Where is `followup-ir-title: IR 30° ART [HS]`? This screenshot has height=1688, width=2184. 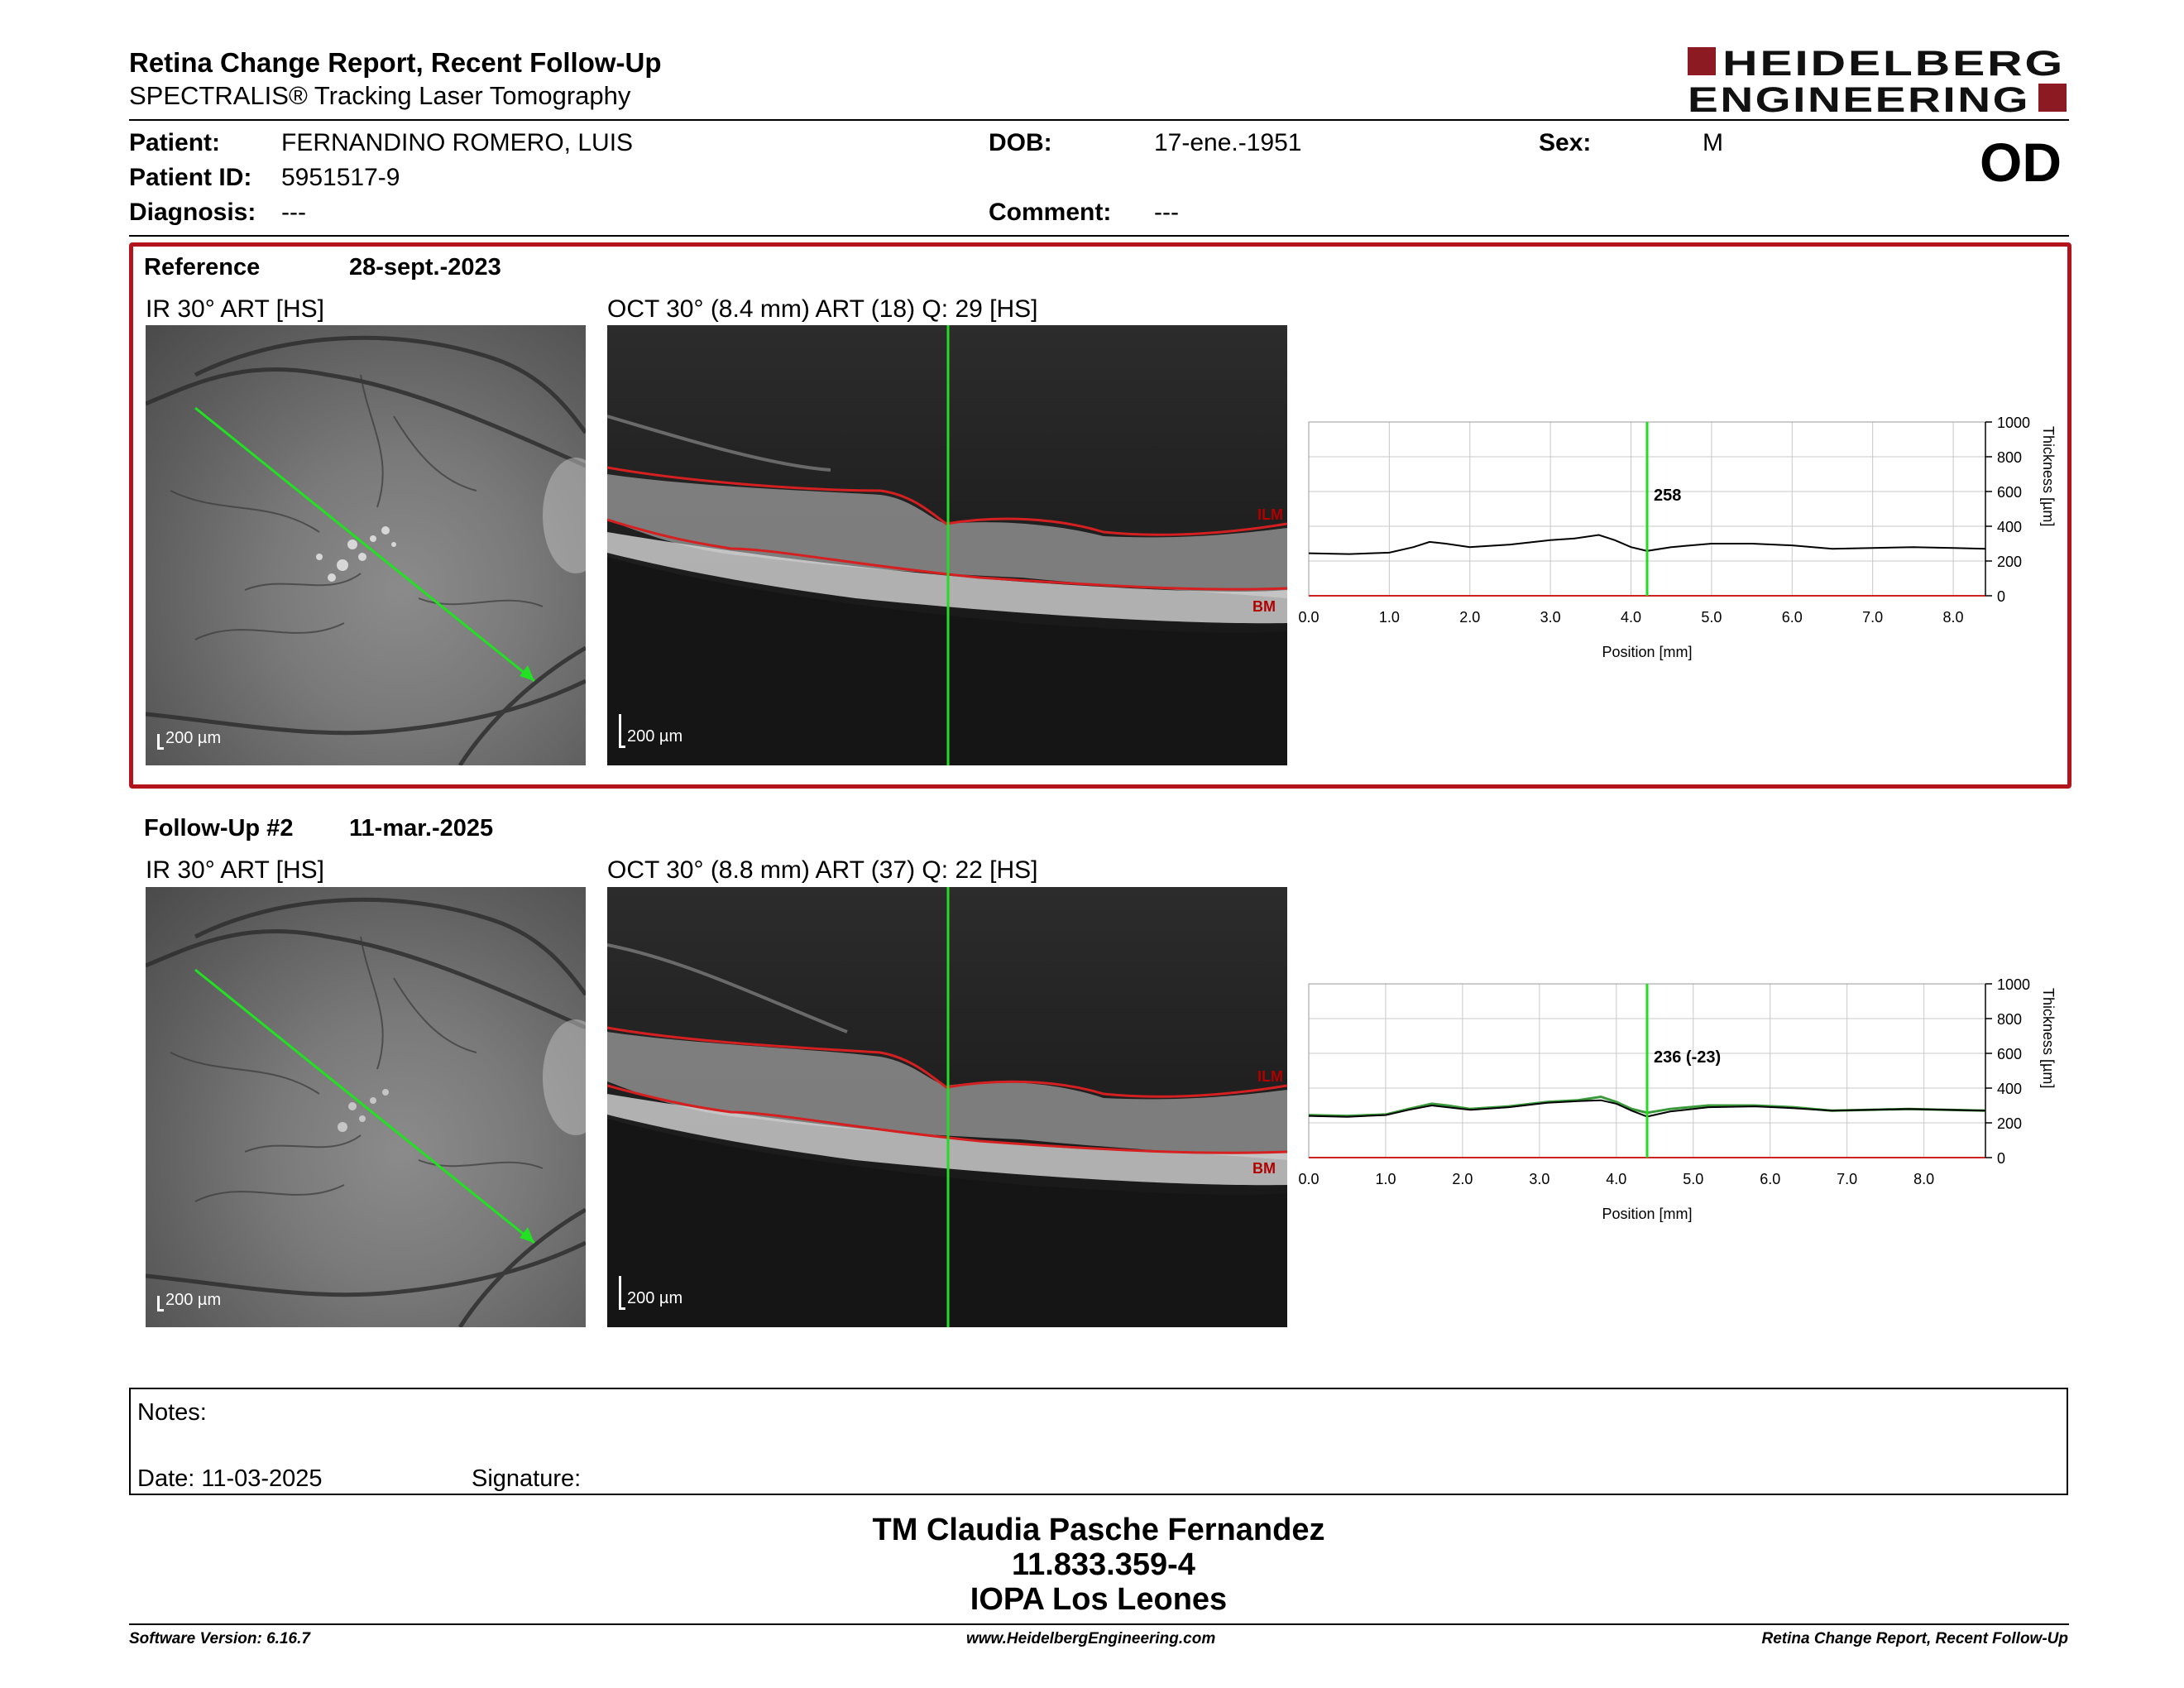 followup-ir-title: IR 30° ART [HS] is located at coordinates (235, 870).